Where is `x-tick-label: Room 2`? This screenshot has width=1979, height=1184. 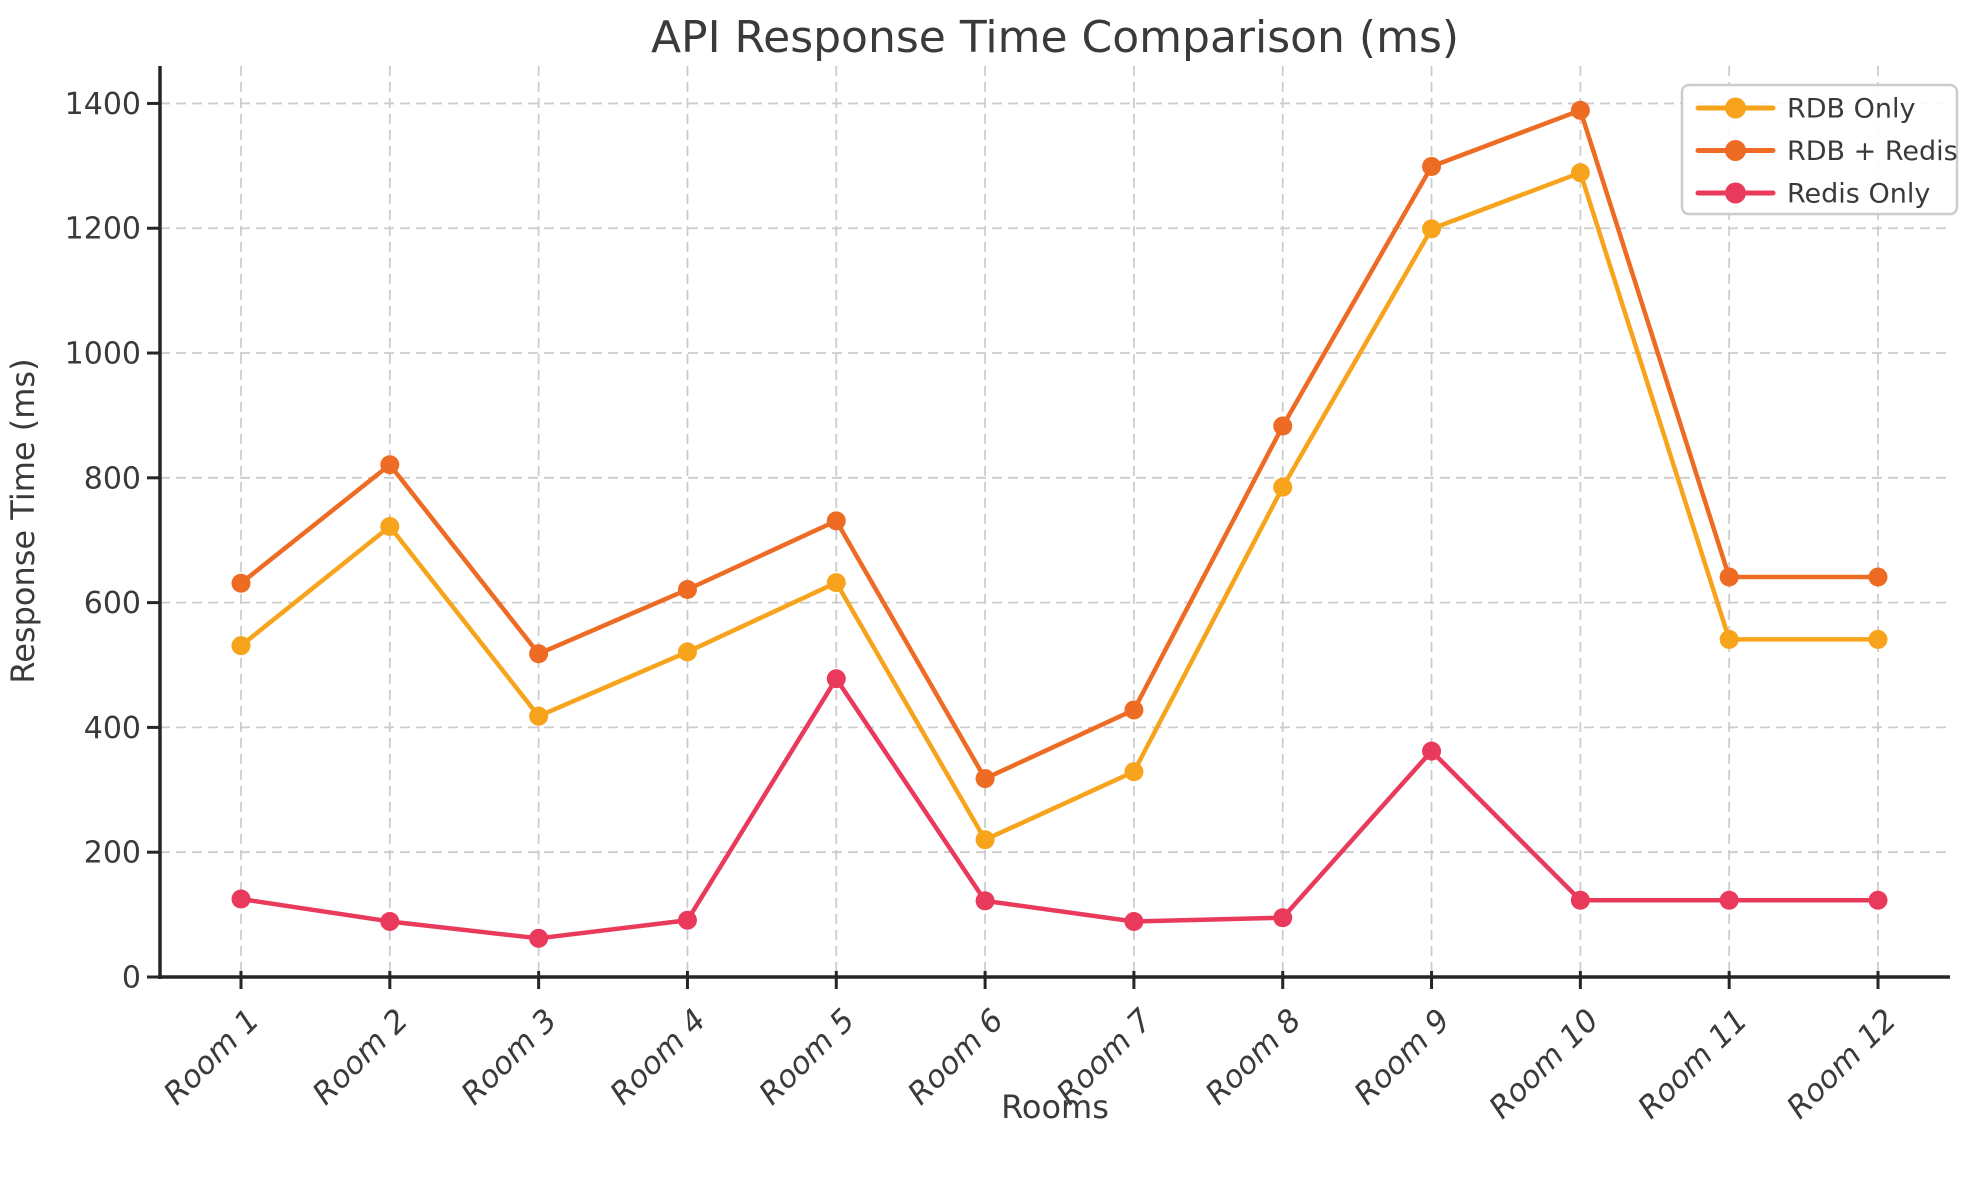 x-tick-label: Room 2 is located at coordinates (361, 1057).